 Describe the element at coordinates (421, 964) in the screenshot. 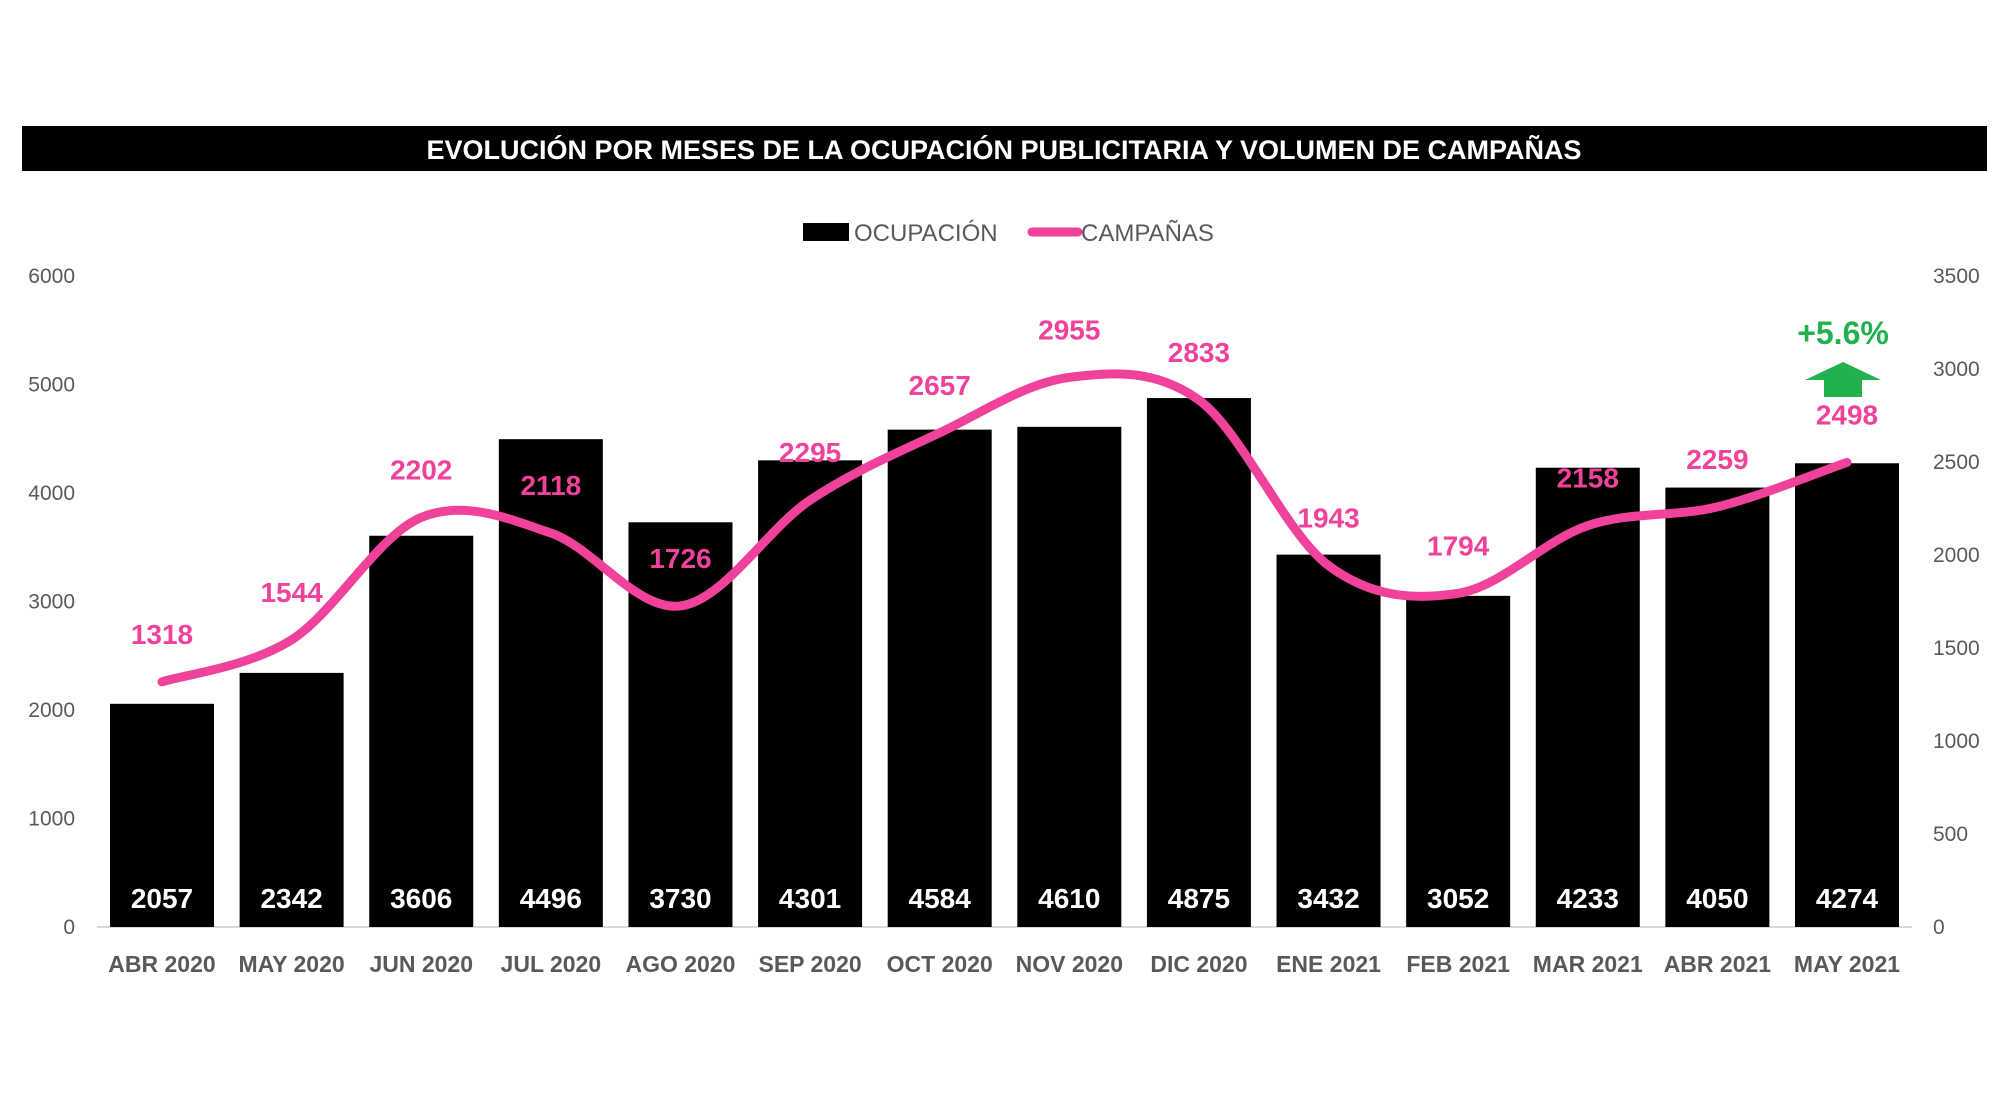

I see `x-axis-category-label: JUN 2020` at that location.